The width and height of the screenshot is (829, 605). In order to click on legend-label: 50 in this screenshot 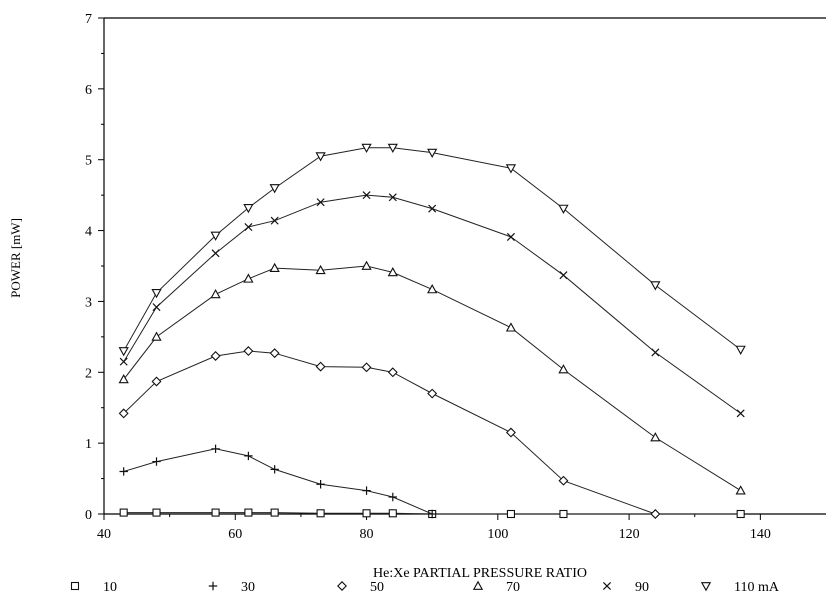, I will do `click(377, 587)`.